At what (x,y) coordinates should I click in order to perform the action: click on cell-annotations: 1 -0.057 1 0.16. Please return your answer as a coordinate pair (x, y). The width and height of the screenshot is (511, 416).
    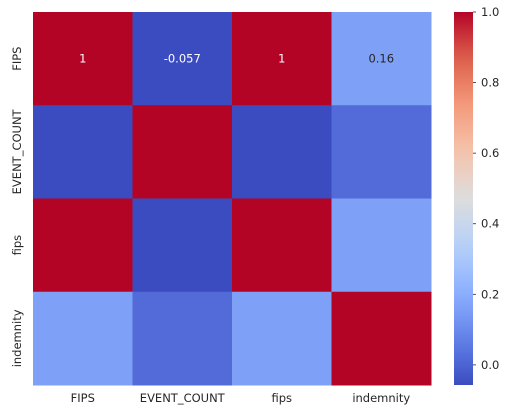
    Looking at the image, I should click on (236, 59).